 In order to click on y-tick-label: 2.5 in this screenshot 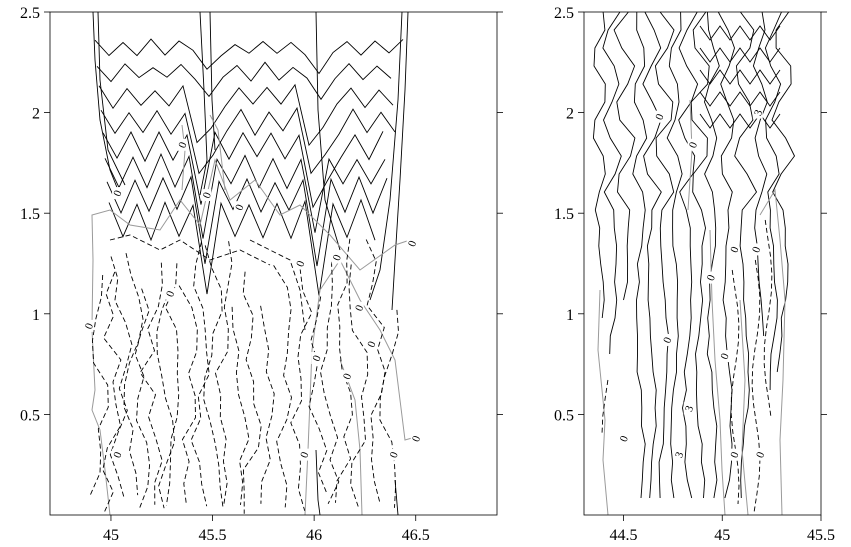, I will do `click(30, 13)`.